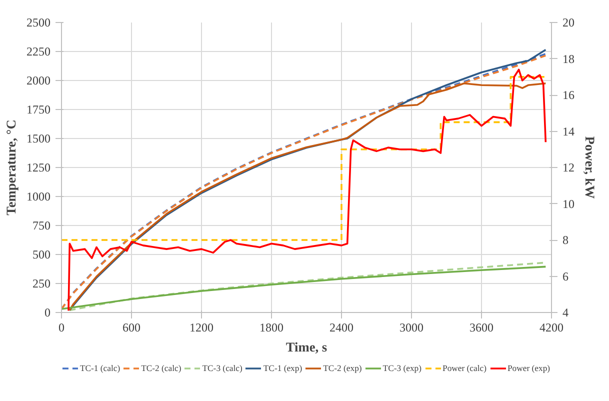 The width and height of the screenshot is (609, 401). What do you see at coordinates (282, 368) in the screenshot?
I see `legend-label: TC-1 (exp)` at bounding box center [282, 368].